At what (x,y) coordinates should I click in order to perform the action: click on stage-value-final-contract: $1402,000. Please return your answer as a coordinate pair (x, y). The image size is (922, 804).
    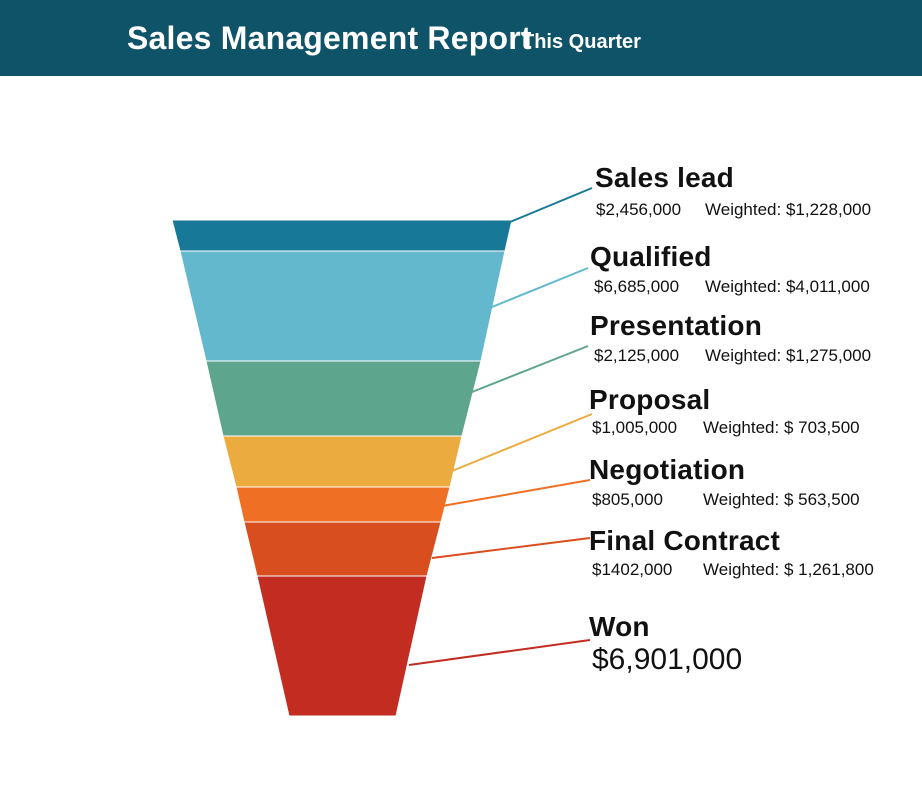
    Looking at the image, I should click on (632, 569).